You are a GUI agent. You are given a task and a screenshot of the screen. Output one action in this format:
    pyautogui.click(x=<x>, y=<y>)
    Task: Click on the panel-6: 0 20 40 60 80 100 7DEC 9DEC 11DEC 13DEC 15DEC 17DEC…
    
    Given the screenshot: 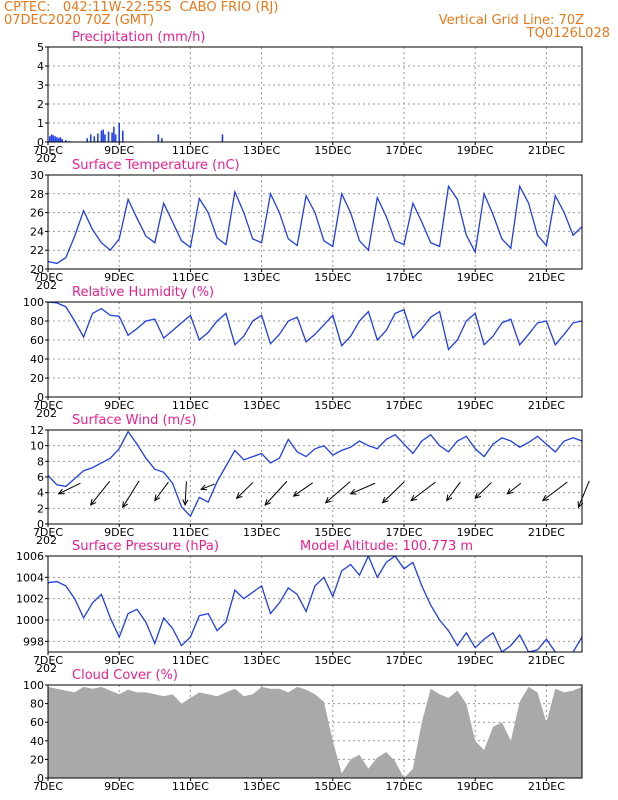 What is the action you would take?
    pyautogui.click(x=303, y=730)
    